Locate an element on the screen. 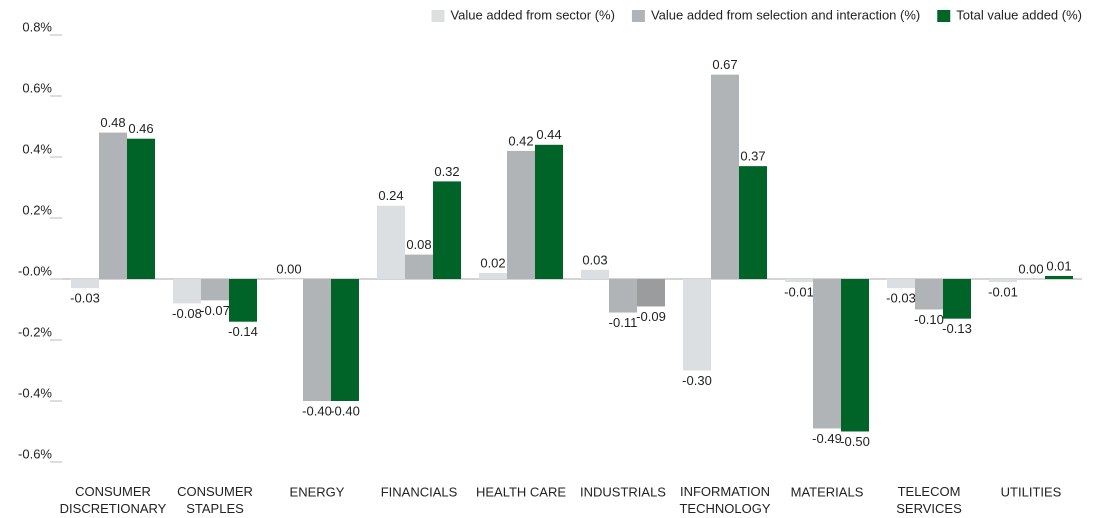 The height and width of the screenshot is (518, 1093). x-tick-label: INFORMATION TECHNOLOGY is located at coordinates (724, 500).